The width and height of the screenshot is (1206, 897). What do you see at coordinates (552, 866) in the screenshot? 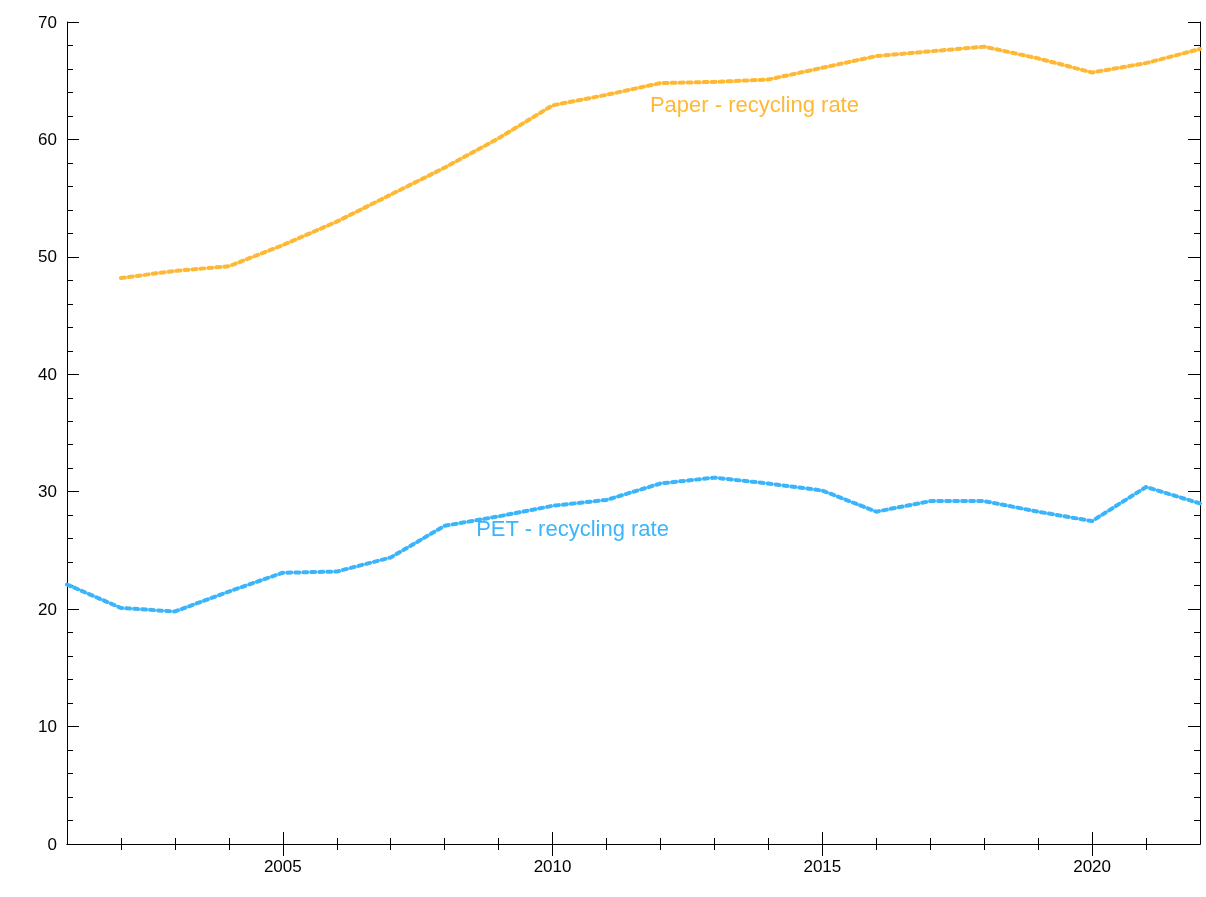
I see `x-tick-label: 2010` at bounding box center [552, 866].